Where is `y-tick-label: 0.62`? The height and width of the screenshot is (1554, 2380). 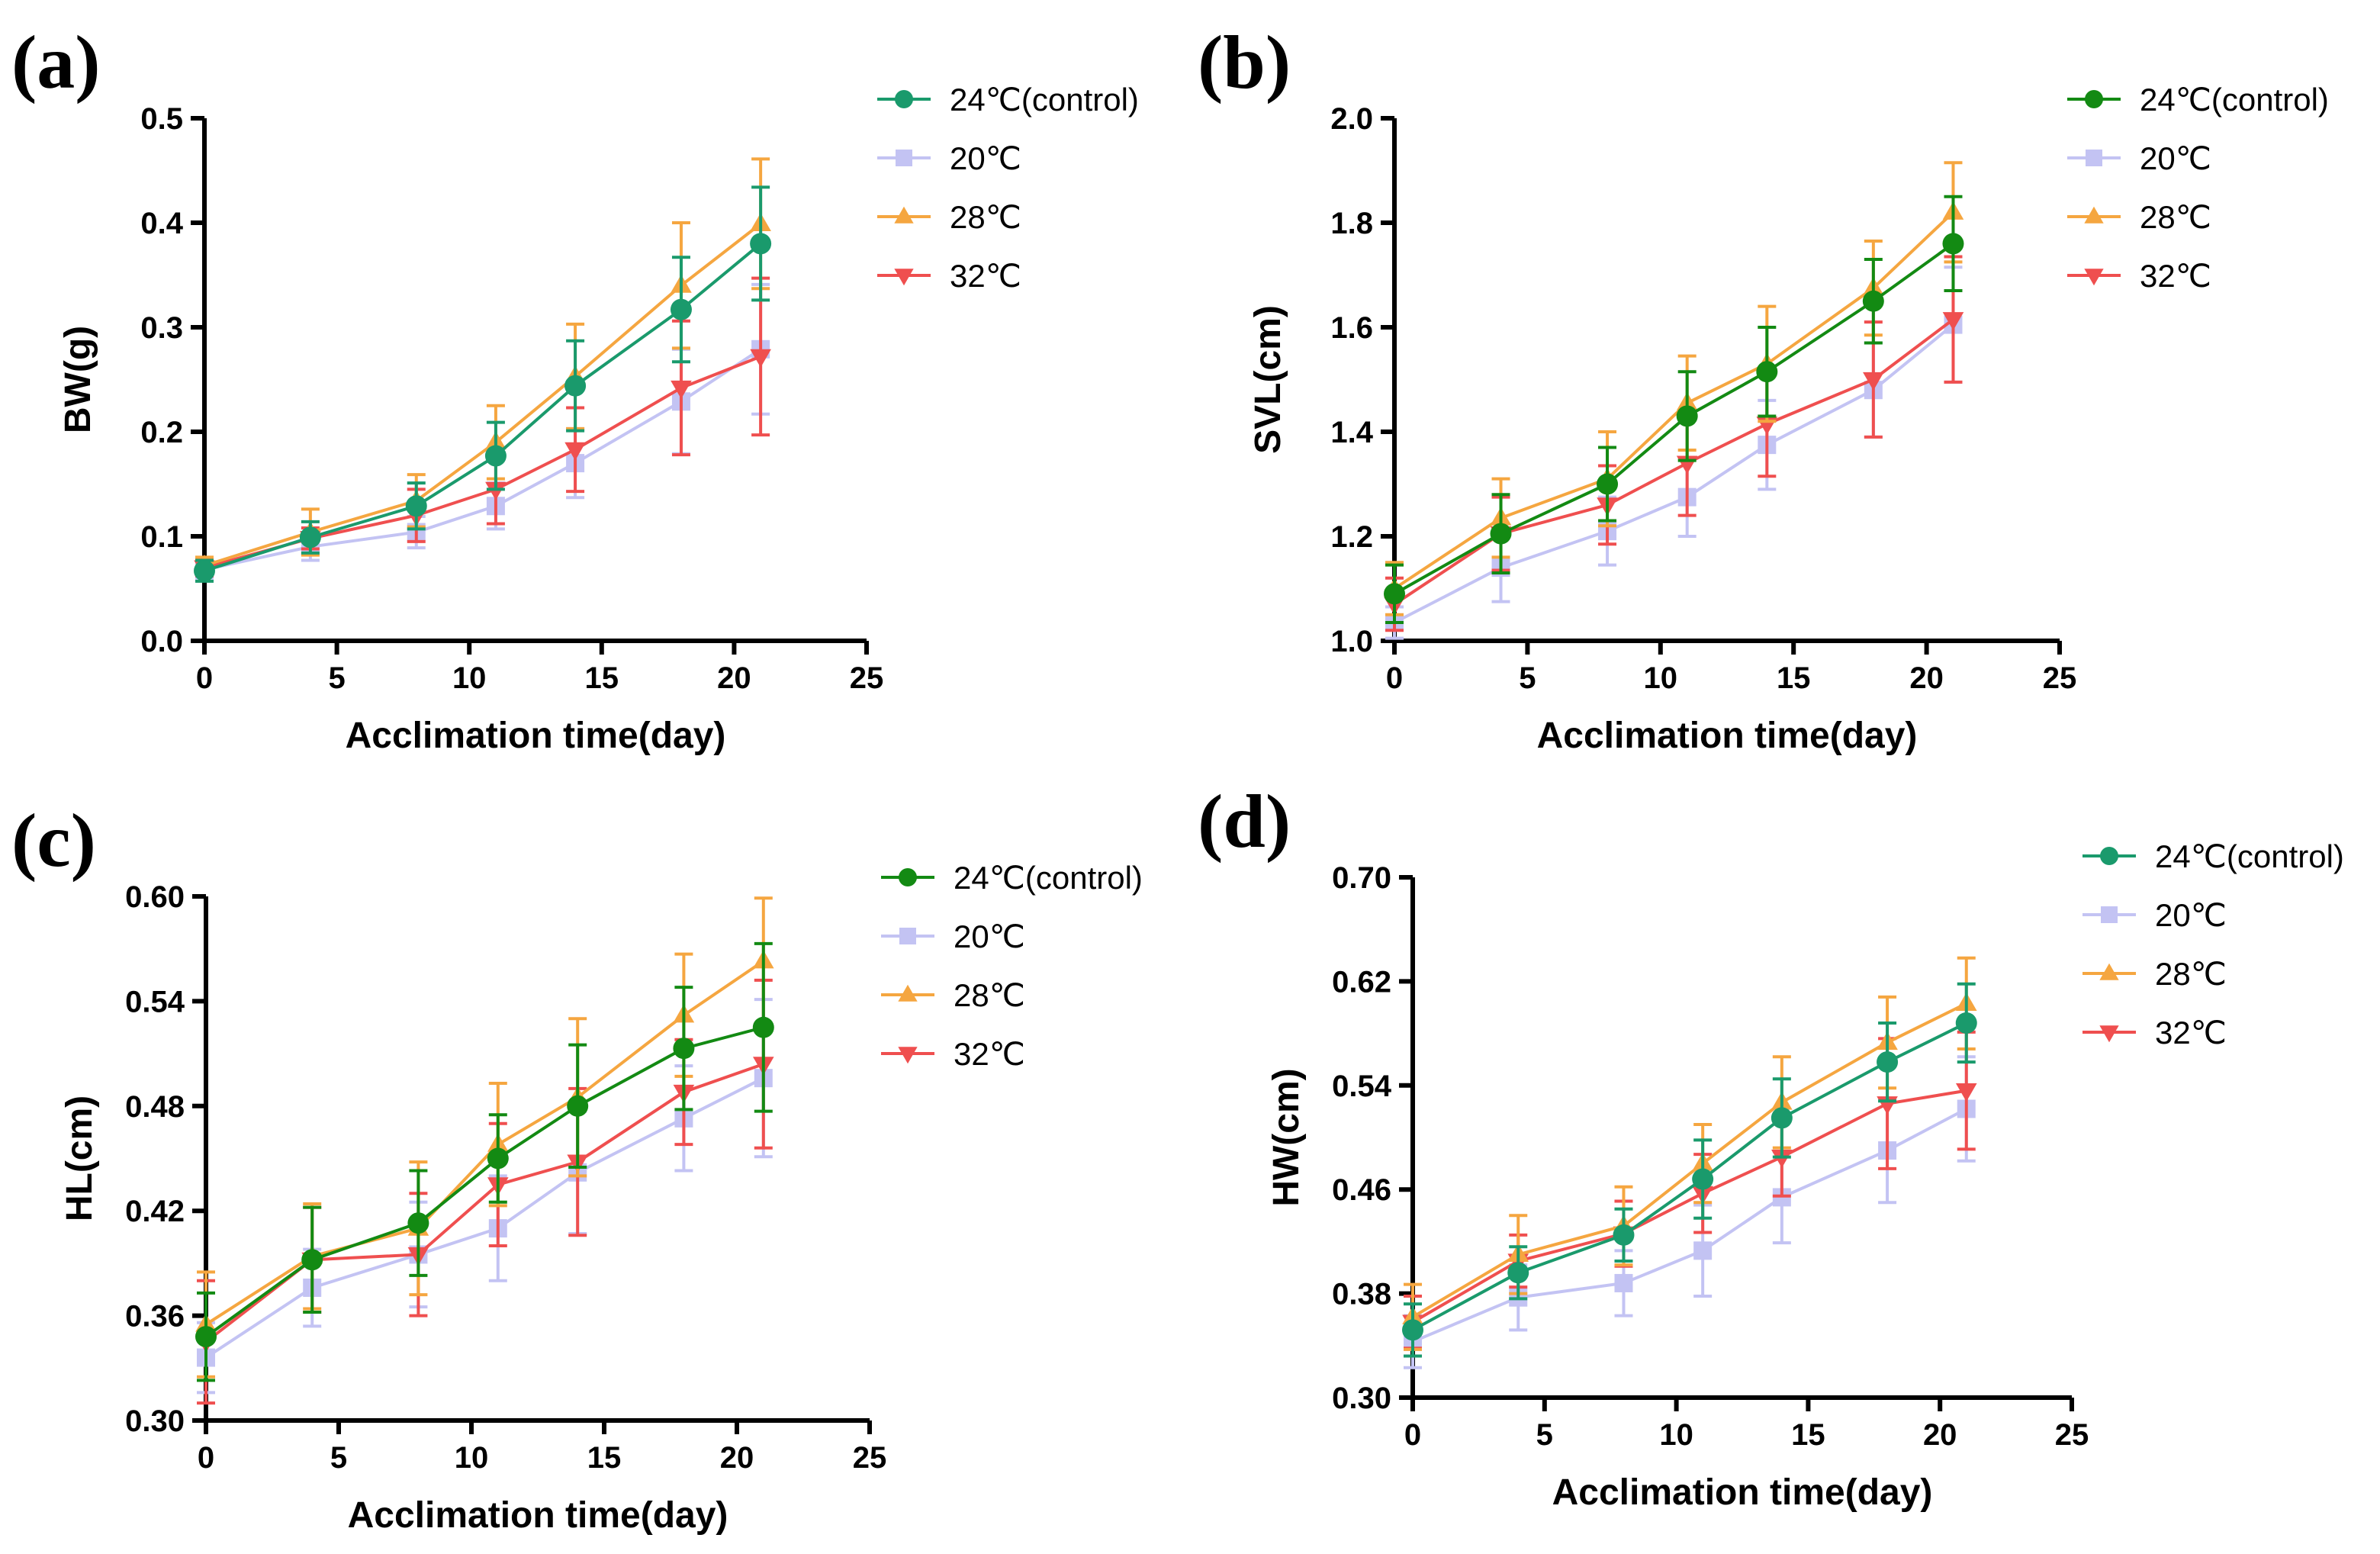
y-tick-label: 0.62 is located at coordinates (1361, 982).